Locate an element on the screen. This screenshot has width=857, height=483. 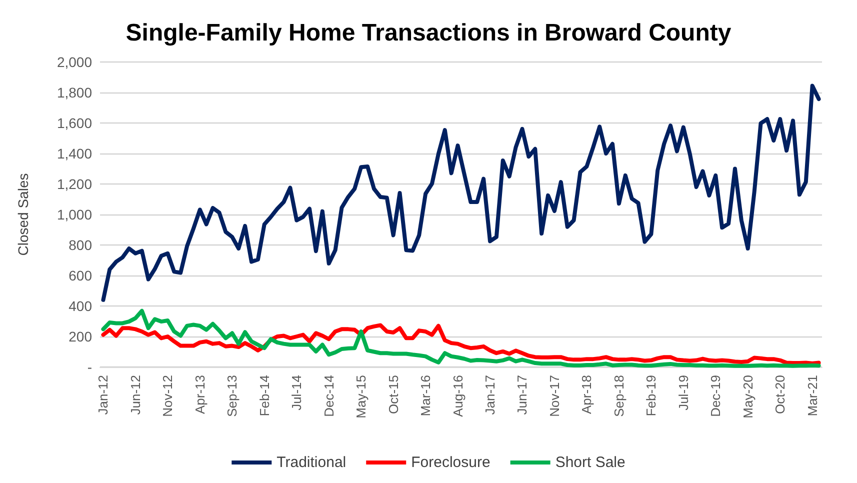
y-tick-label: 800 is located at coordinates (80, 245).